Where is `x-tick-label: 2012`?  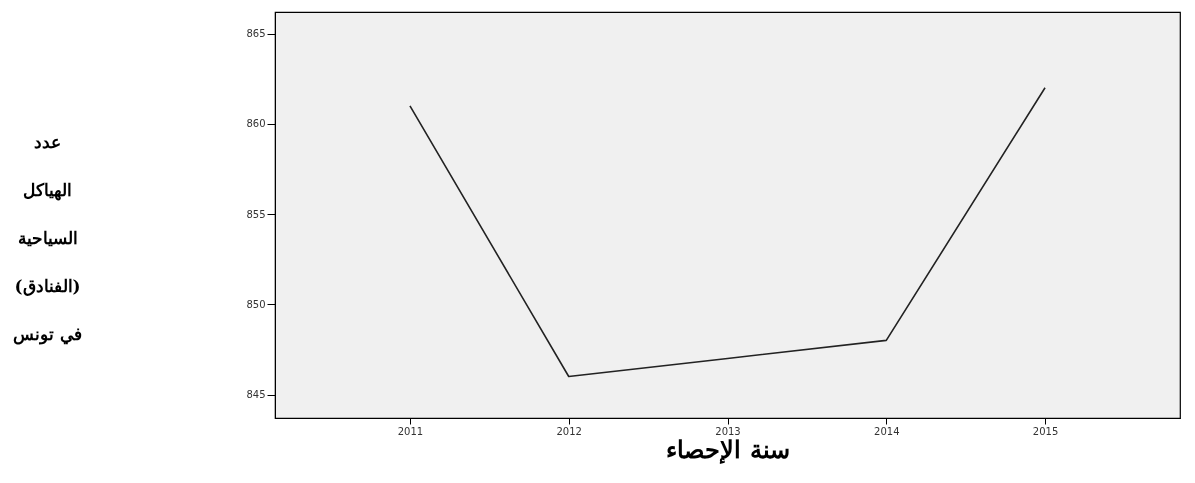
x-tick-label: 2012 is located at coordinates (569, 431).